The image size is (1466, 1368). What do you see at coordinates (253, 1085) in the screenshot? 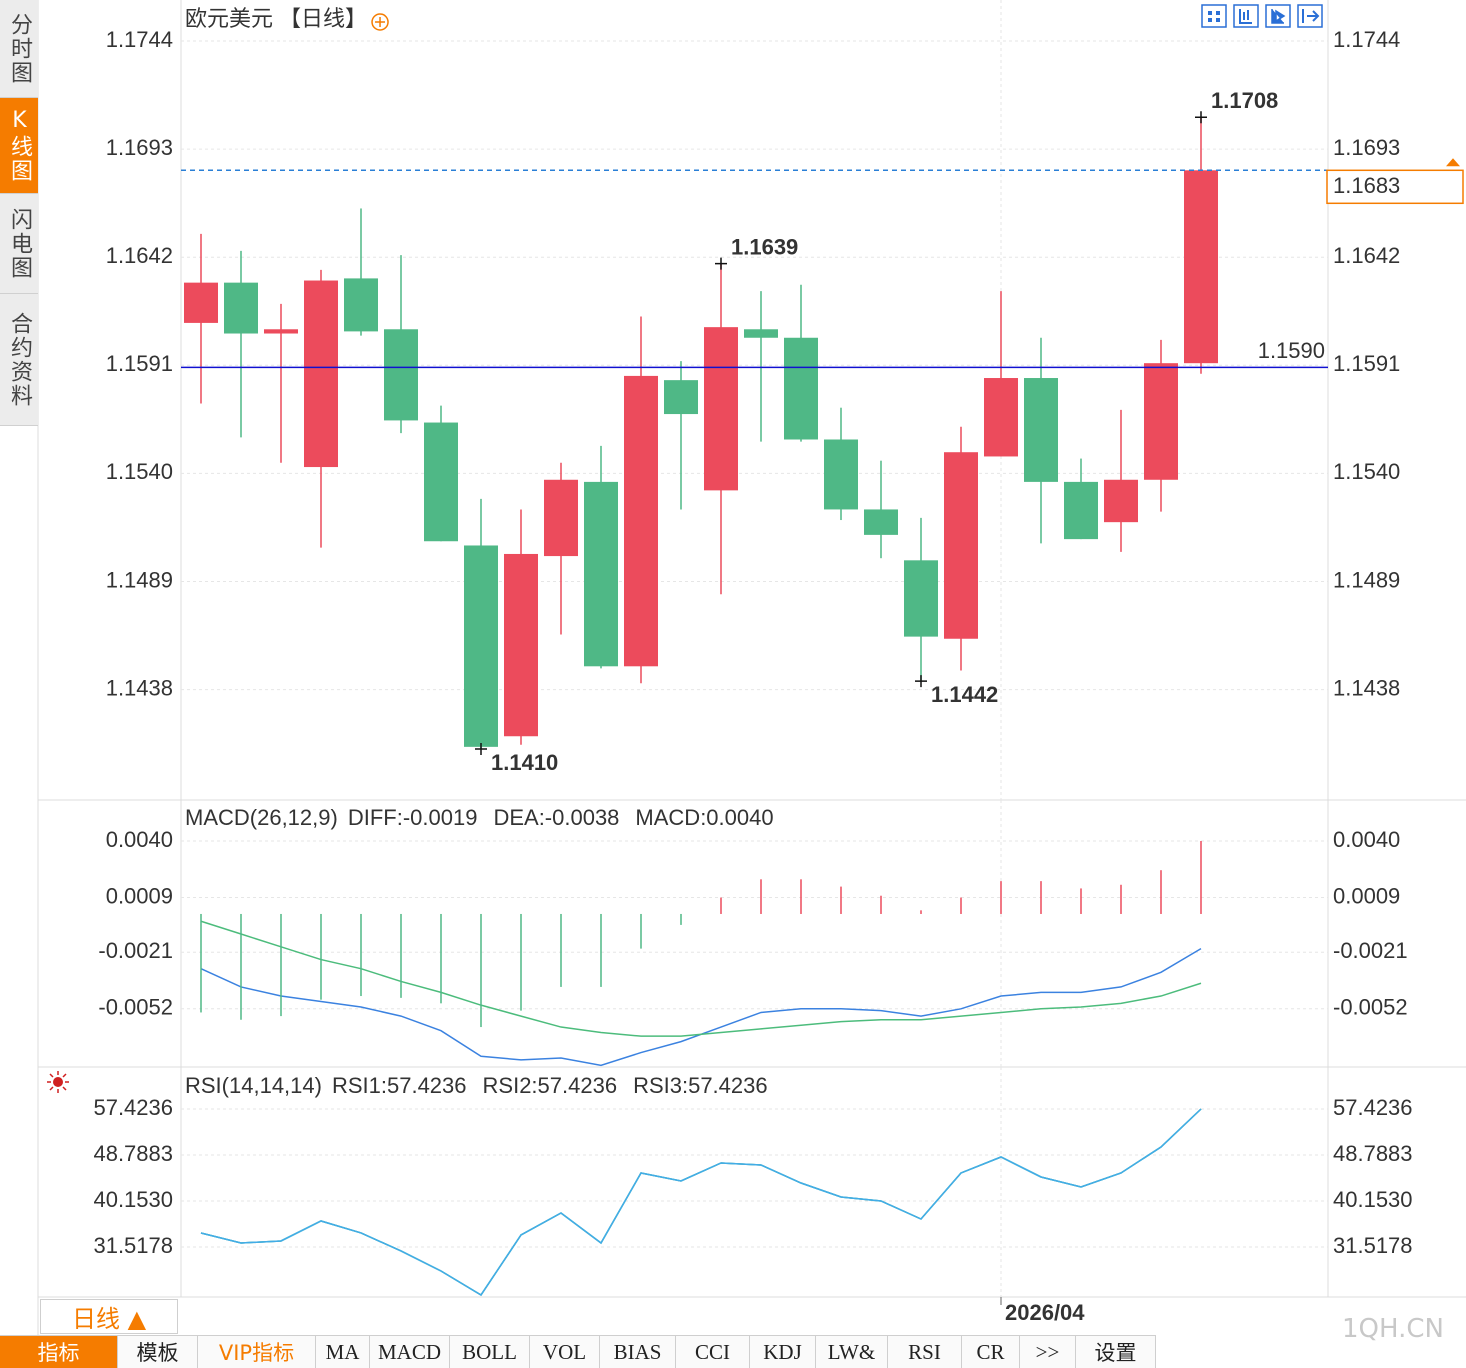
I see `pane-title: RSI(14,14,14)` at bounding box center [253, 1085].